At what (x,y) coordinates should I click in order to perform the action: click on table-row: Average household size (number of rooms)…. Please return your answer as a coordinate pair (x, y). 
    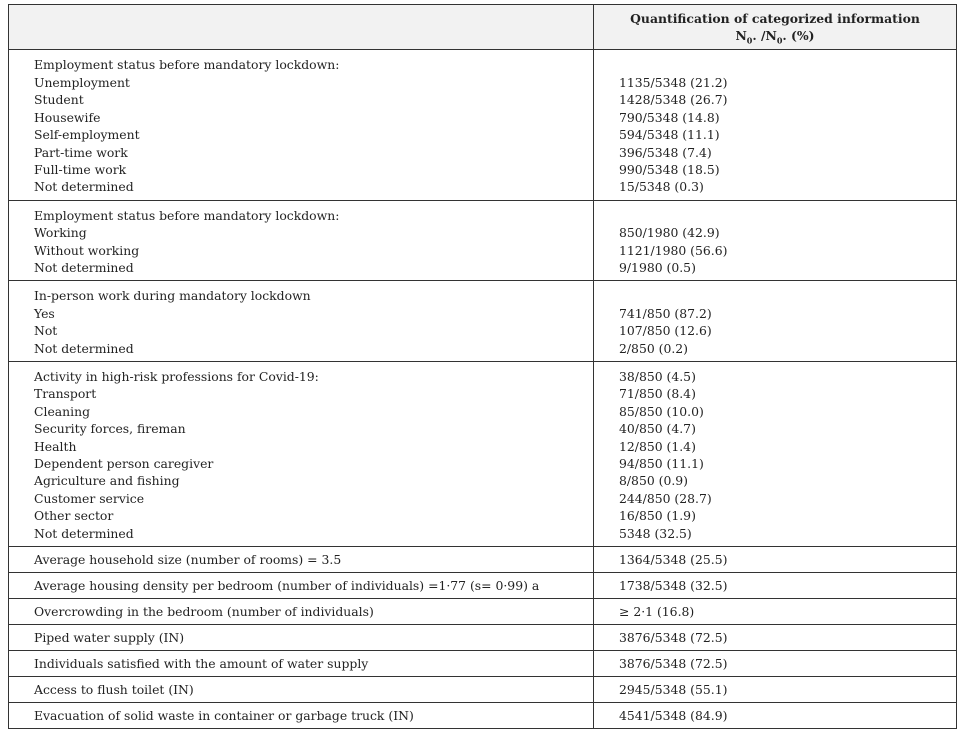
    Looking at the image, I should click on (482, 560).